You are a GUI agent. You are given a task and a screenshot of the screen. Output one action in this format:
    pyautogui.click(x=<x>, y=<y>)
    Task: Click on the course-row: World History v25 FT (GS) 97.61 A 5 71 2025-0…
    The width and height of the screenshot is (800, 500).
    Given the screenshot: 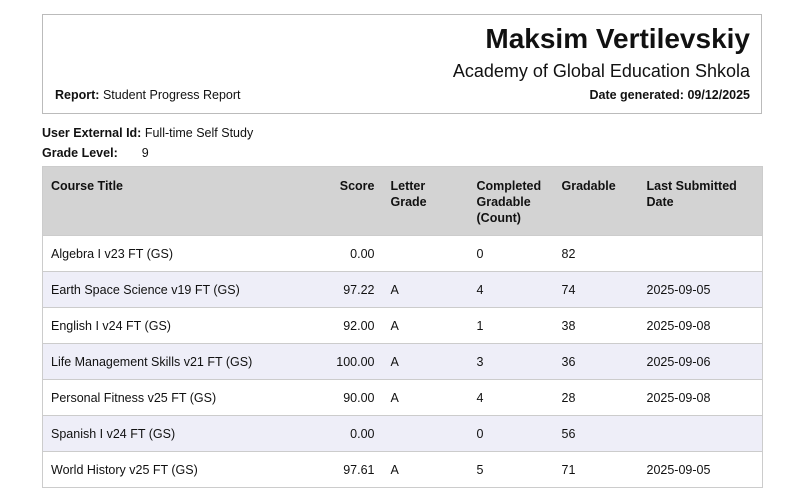 What is the action you would take?
    pyautogui.click(x=402, y=469)
    